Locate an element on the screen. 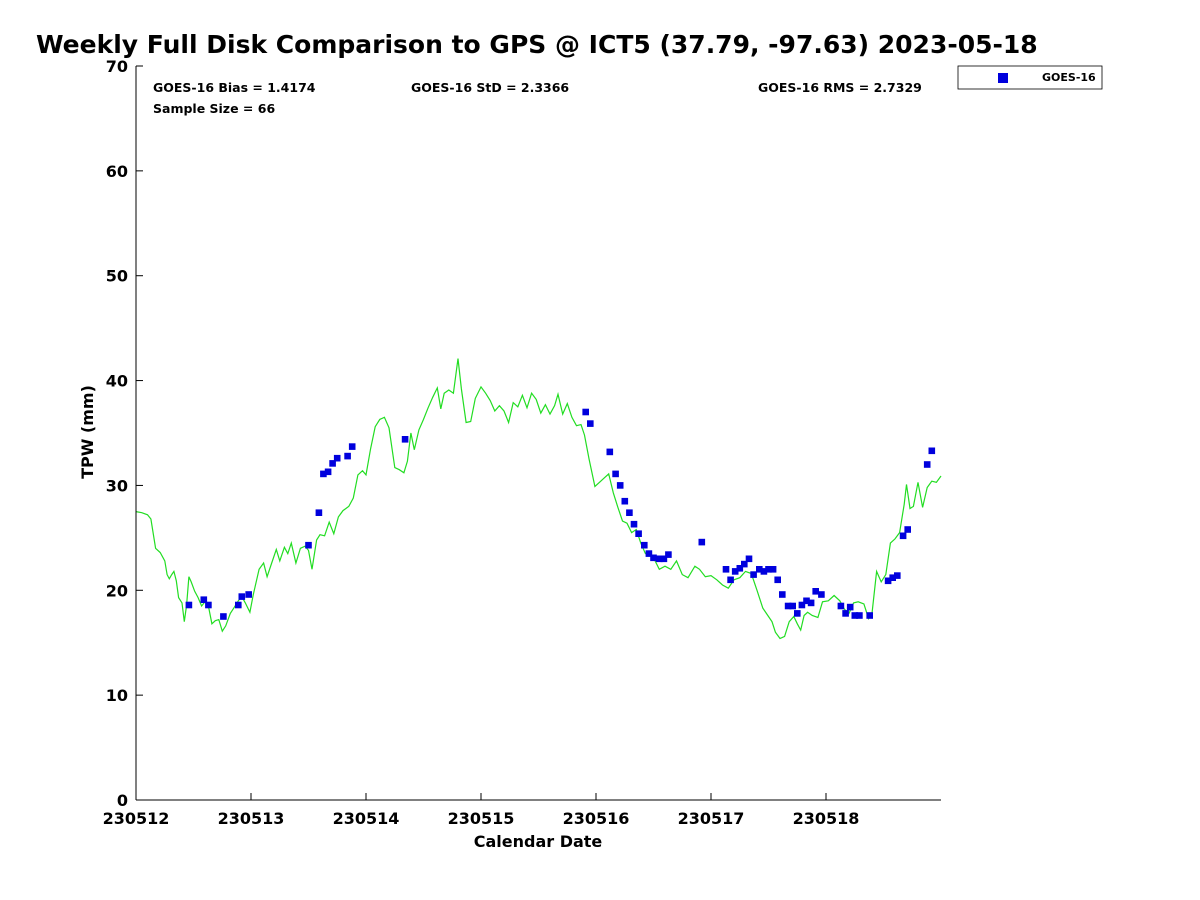 Image resolution: width=1200 pixels, height=900 pixels. y-tick-label: 70 is located at coordinates (117, 66).